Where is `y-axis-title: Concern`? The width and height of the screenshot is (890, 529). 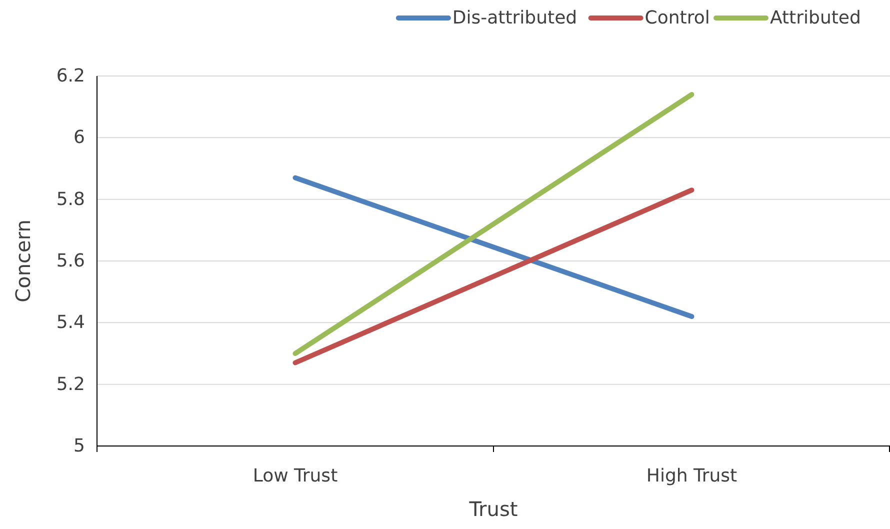 y-axis-title: Concern is located at coordinates (23, 261).